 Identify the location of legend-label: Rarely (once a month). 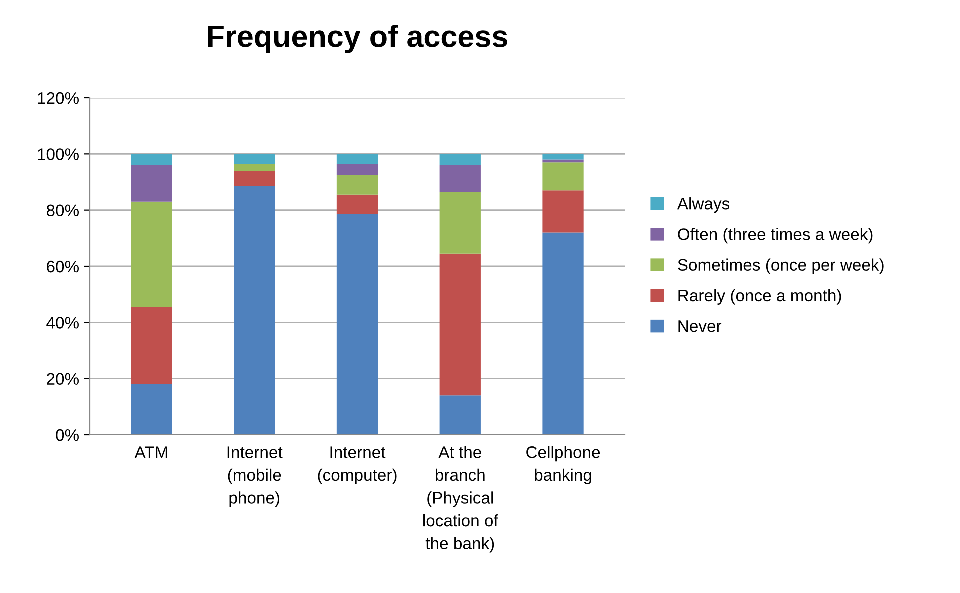
(760, 297).